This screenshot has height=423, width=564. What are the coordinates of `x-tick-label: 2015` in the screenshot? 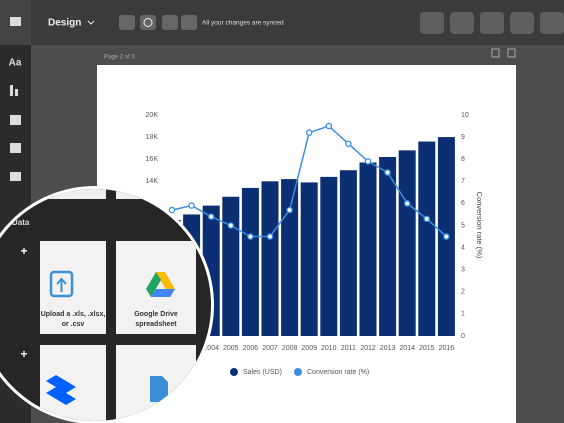 It's located at (427, 348).